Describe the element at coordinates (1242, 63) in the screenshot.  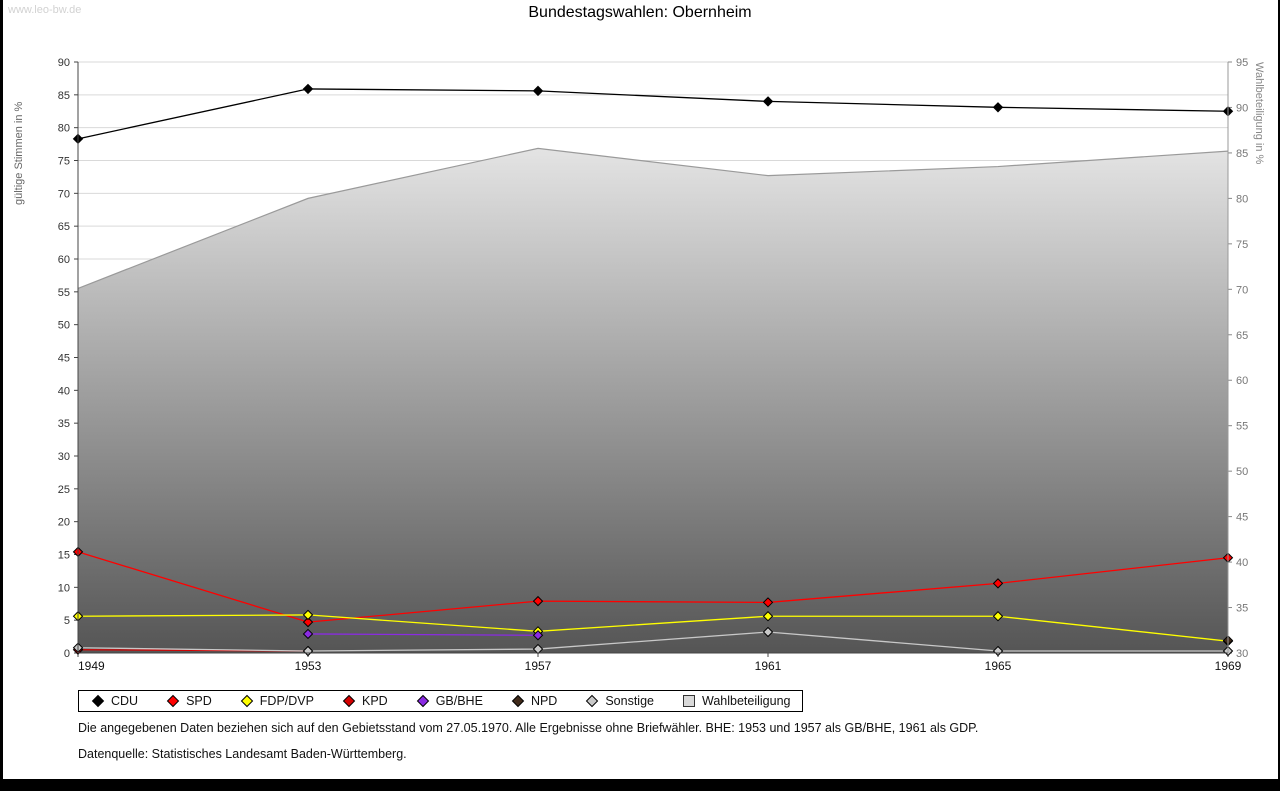
I see `right-tick-label: 95` at that location.